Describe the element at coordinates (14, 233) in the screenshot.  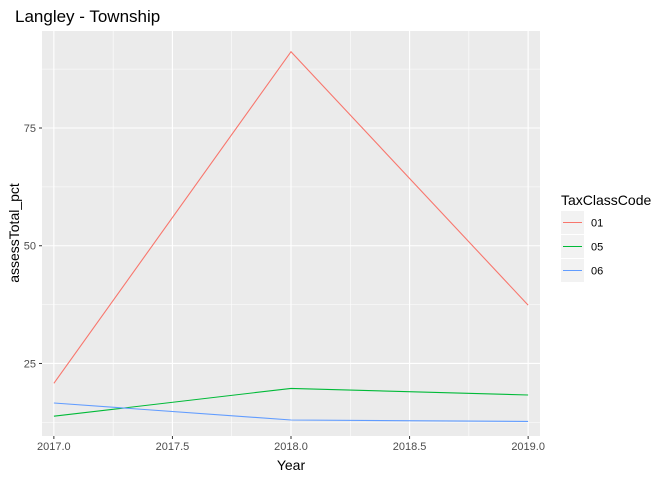
I see `y-axis-title: assessTotal_pct` at that location.